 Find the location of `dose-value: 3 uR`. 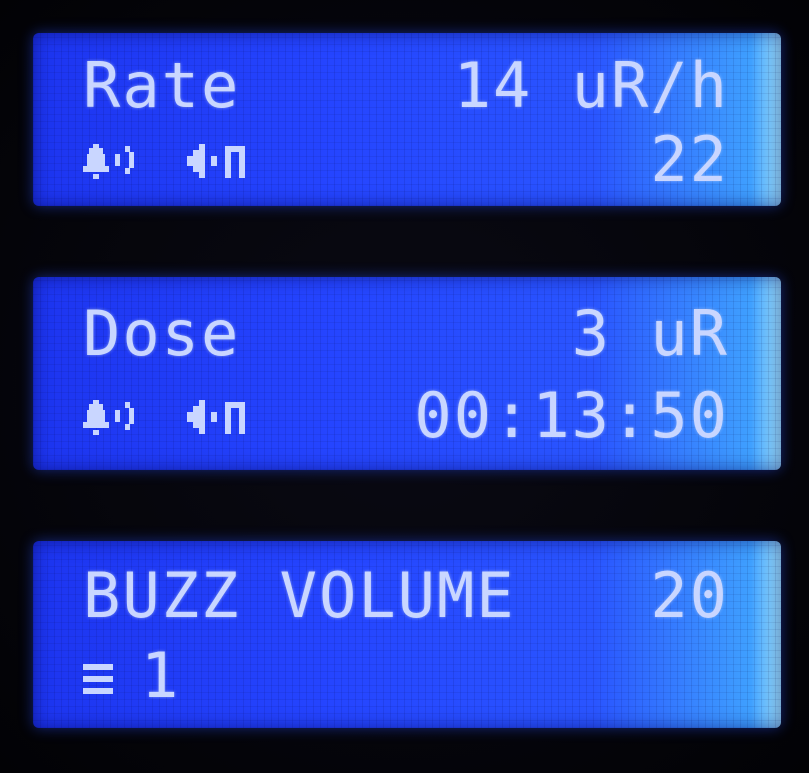

dose-value: 3 uR is located at coordinates (650, 333).